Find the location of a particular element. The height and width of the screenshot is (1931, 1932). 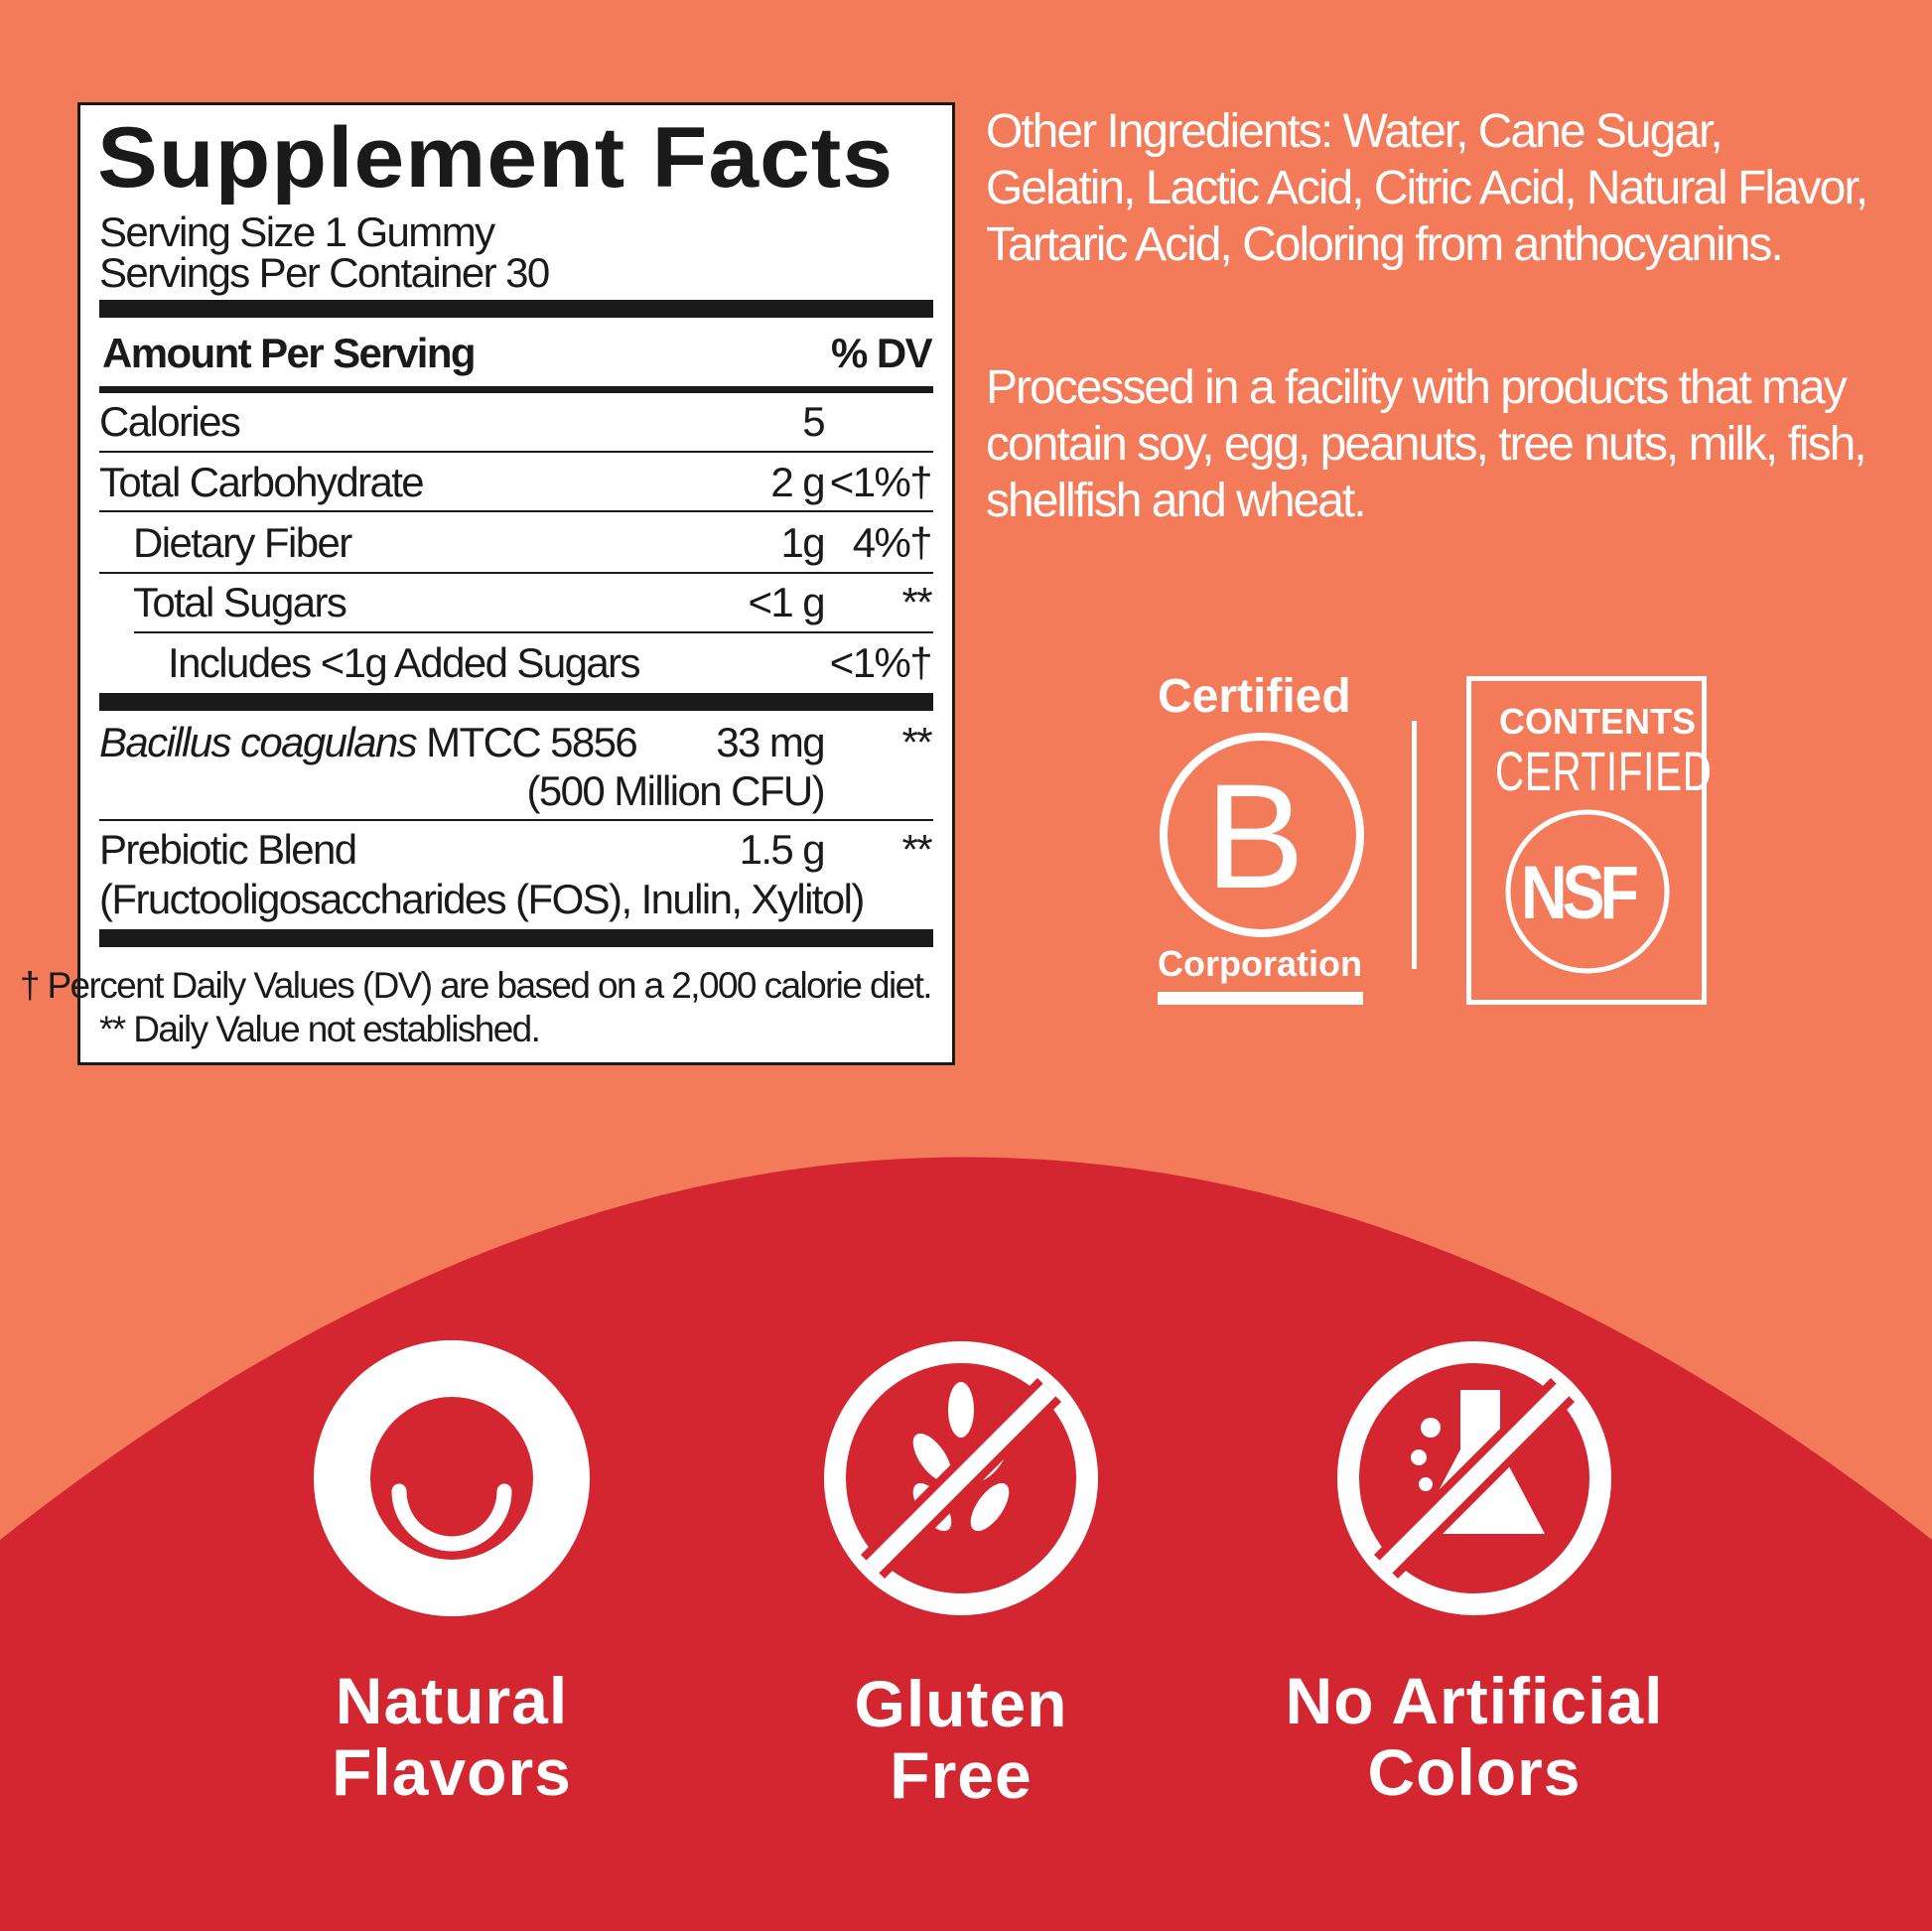

feature-no-artificial-colors: No Artificial Colors is located at coordinates (1474, 1736).